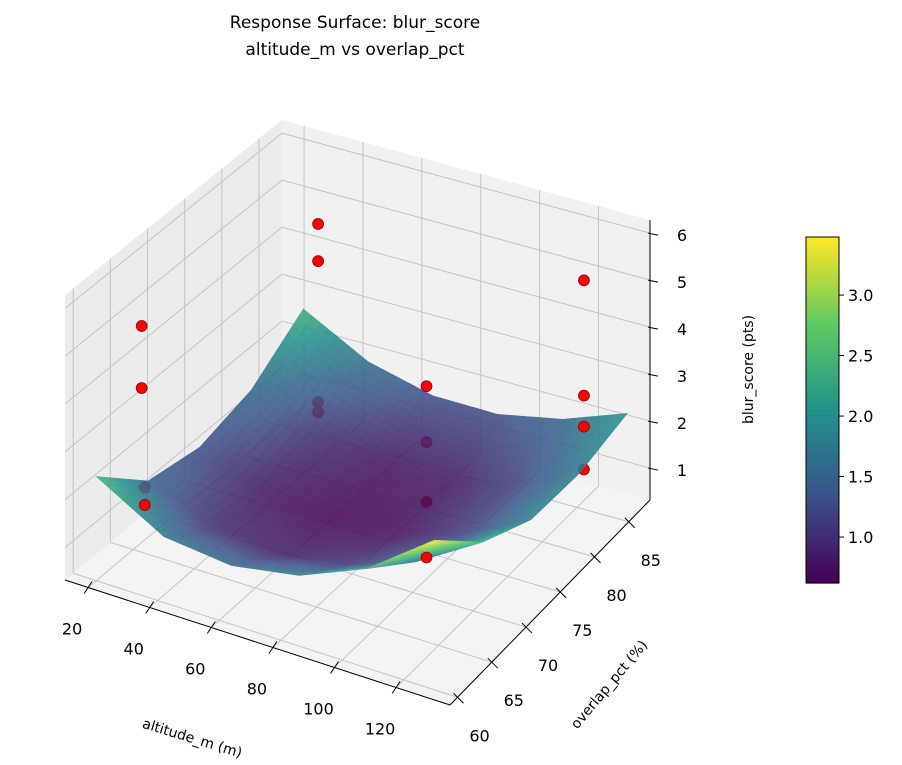 The image size is (902, 765). Describe the element at coordinates (860, 356) in the screenshot. I see `colorbar-tick-label: 2.5` at that location.